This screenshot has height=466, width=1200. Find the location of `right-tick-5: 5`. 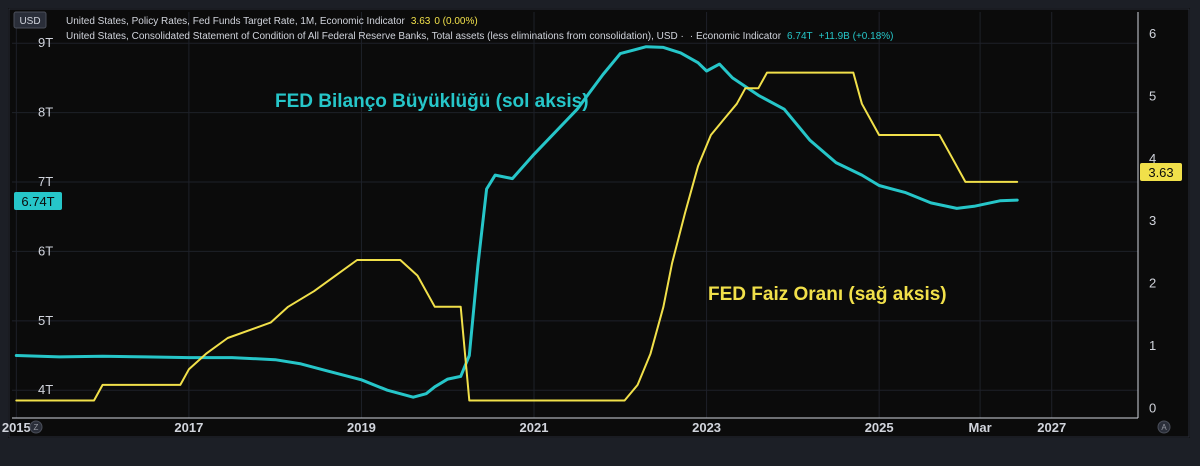

right-tick-5: 5 is located at coordinates (1152, 95).